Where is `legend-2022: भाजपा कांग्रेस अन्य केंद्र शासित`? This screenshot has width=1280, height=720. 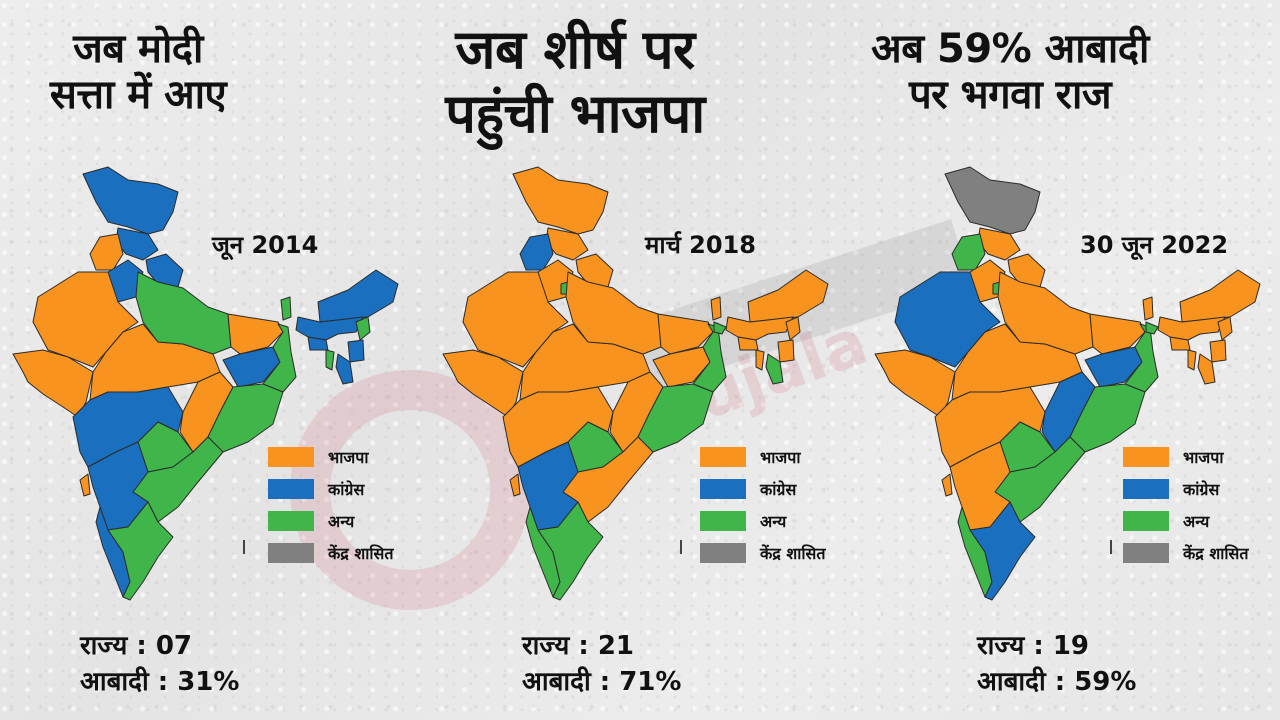 legend-2022: भाजपा कांग्रेस अन्य केंद्र शासित is located at coordinates (1185, 505).